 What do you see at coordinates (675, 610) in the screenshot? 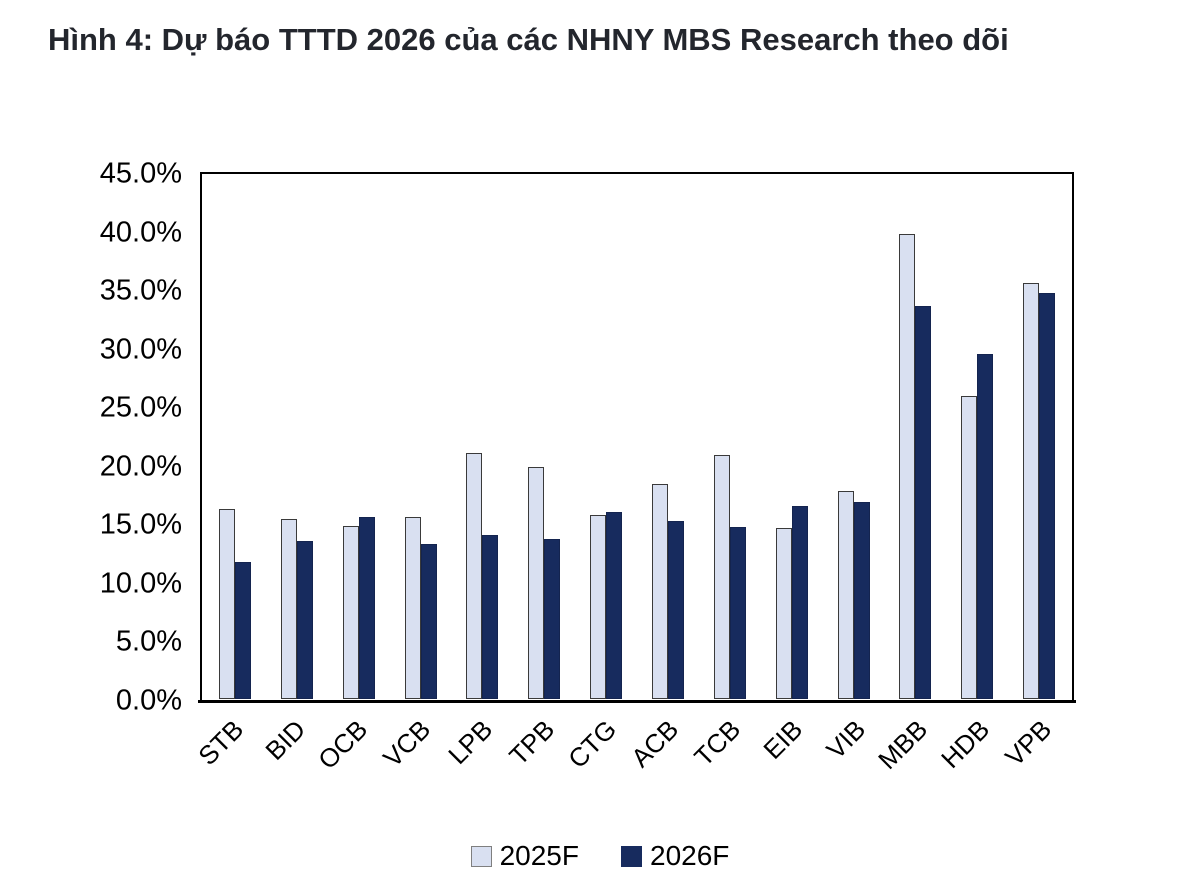
I see `bar-acb-2026f` at bounding box center [675, 610].